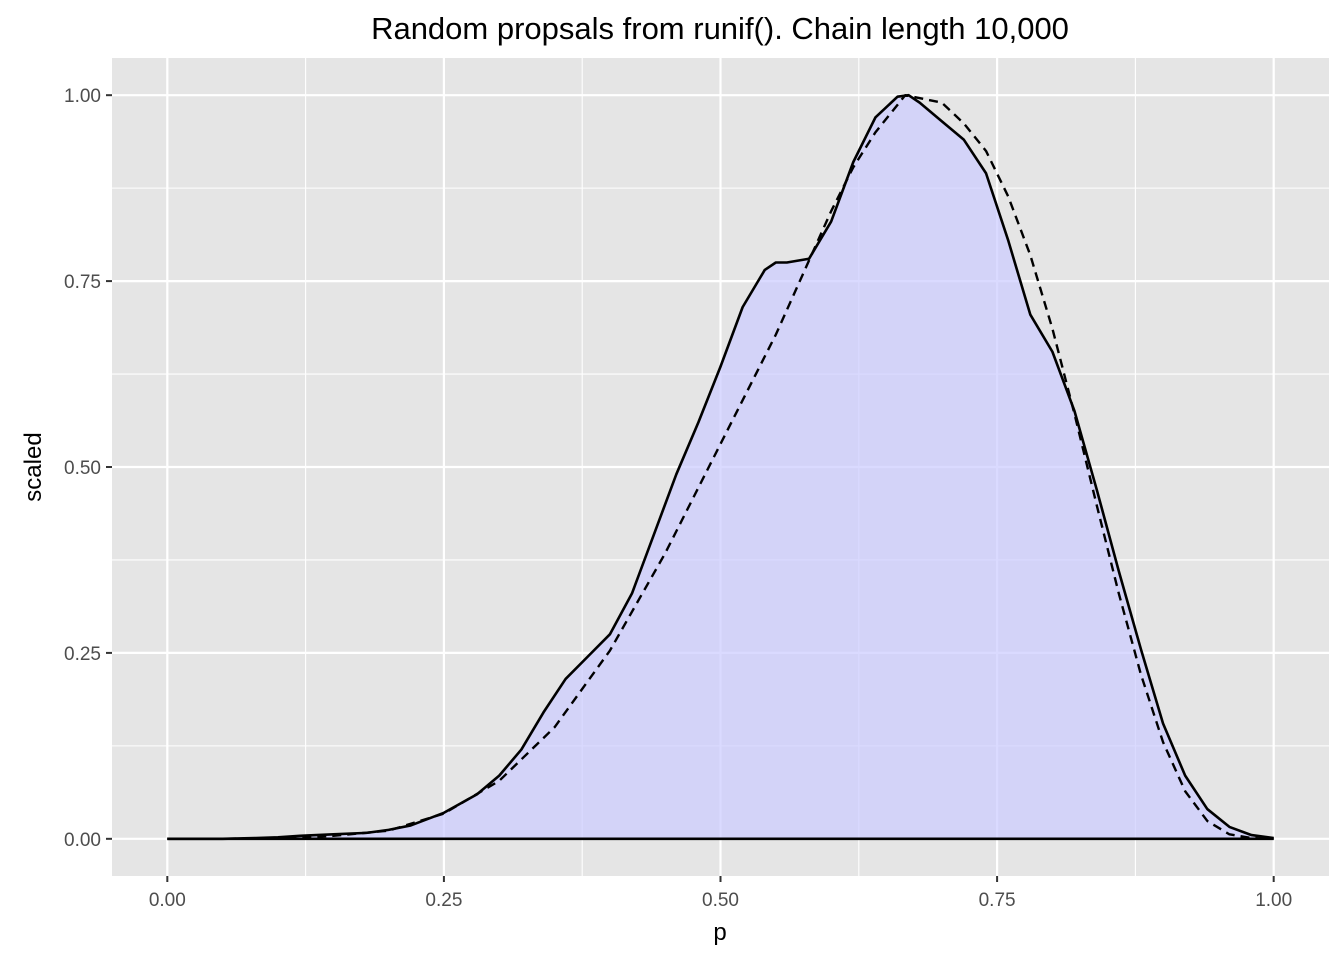 The height and width of the screenshot is (960, 1344). What do you see at coordinates (82, 96) in the screenshot?
I see `y-tick-label: 1.00` at bounding box center [82, 96].